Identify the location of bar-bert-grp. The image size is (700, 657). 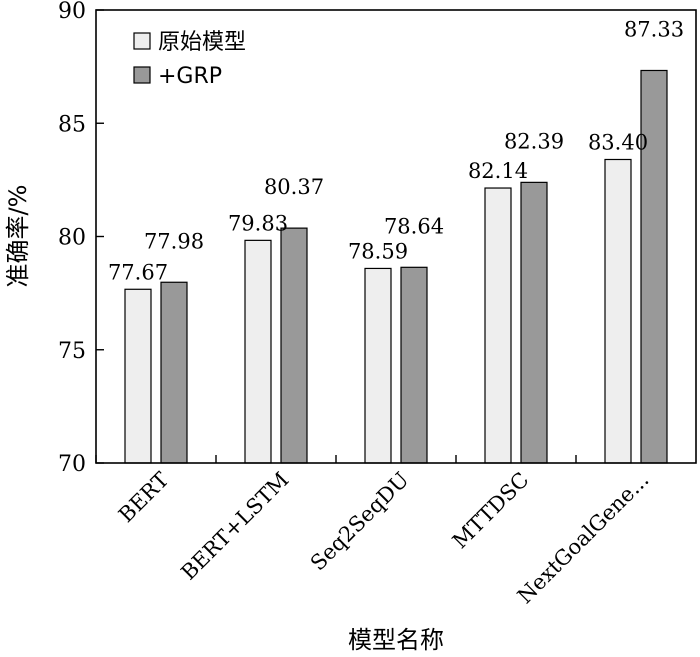
(174, 372).